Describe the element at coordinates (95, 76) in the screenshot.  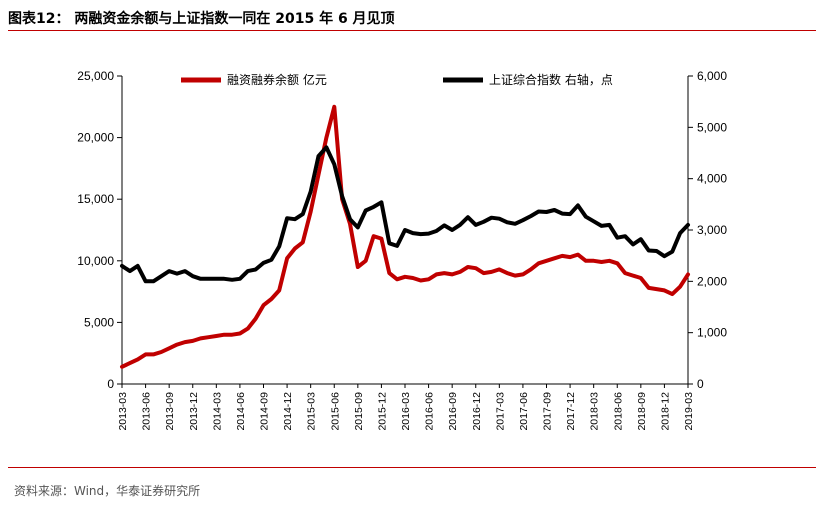
I see `left-y-tick-label: 25,000` at that location.